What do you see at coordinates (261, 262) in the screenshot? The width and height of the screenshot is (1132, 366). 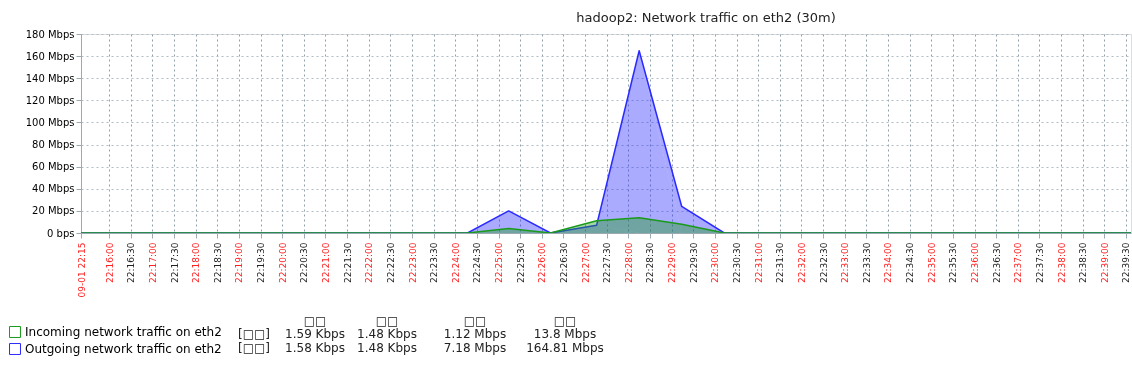 I see `x-tick-label: 22:19:30` at bounding box center [261, 262].